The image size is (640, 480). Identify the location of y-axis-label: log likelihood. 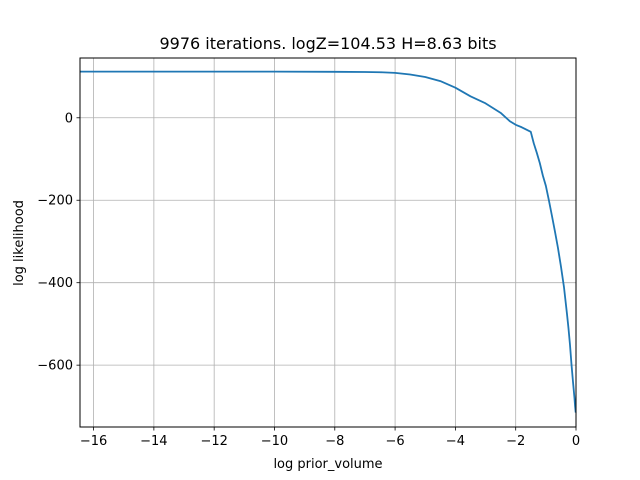
(19, 243).